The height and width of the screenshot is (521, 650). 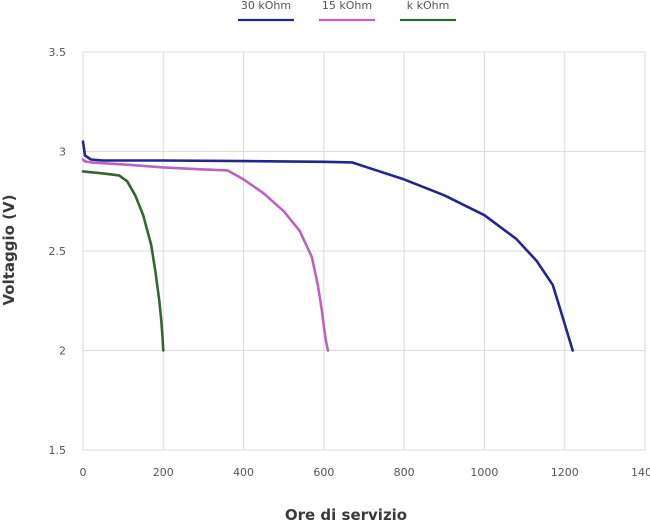 I want to click on legend-label: k kOhm, so click(x=428, y=6).